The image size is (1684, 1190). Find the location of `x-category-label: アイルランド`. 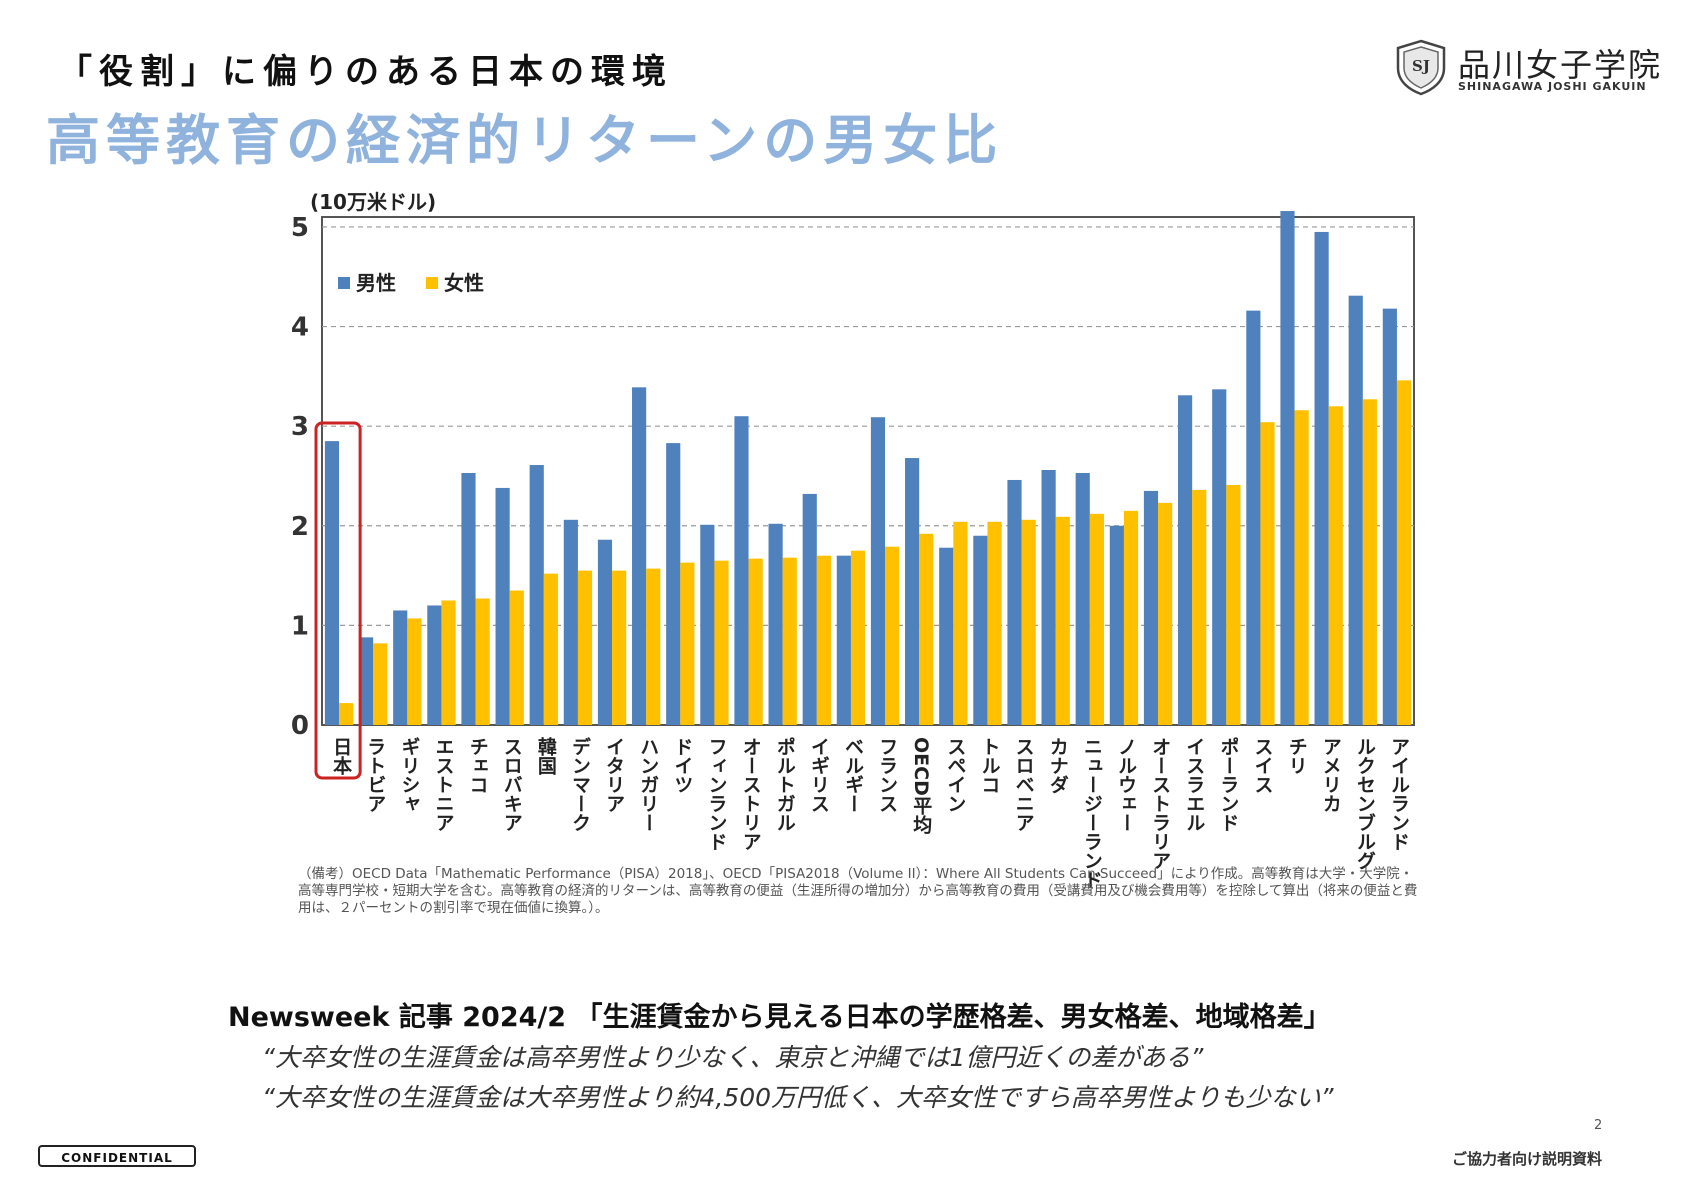

x-category-label: アイルランド is located at coordinates (1399, 794).